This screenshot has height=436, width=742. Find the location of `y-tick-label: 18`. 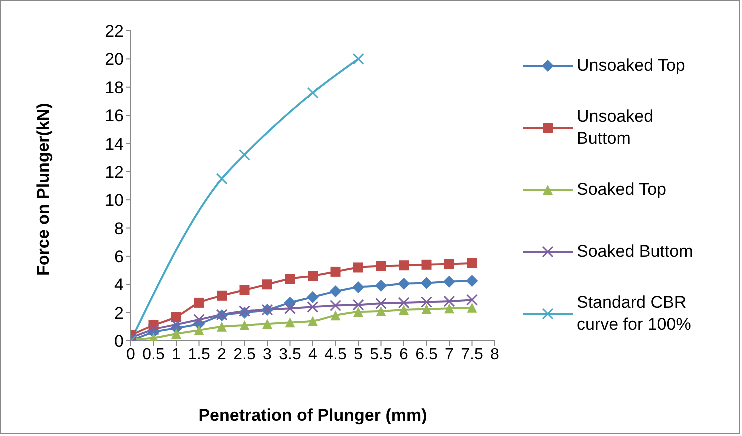

y-tick-label: 18 is located at coordinates (114, 88).